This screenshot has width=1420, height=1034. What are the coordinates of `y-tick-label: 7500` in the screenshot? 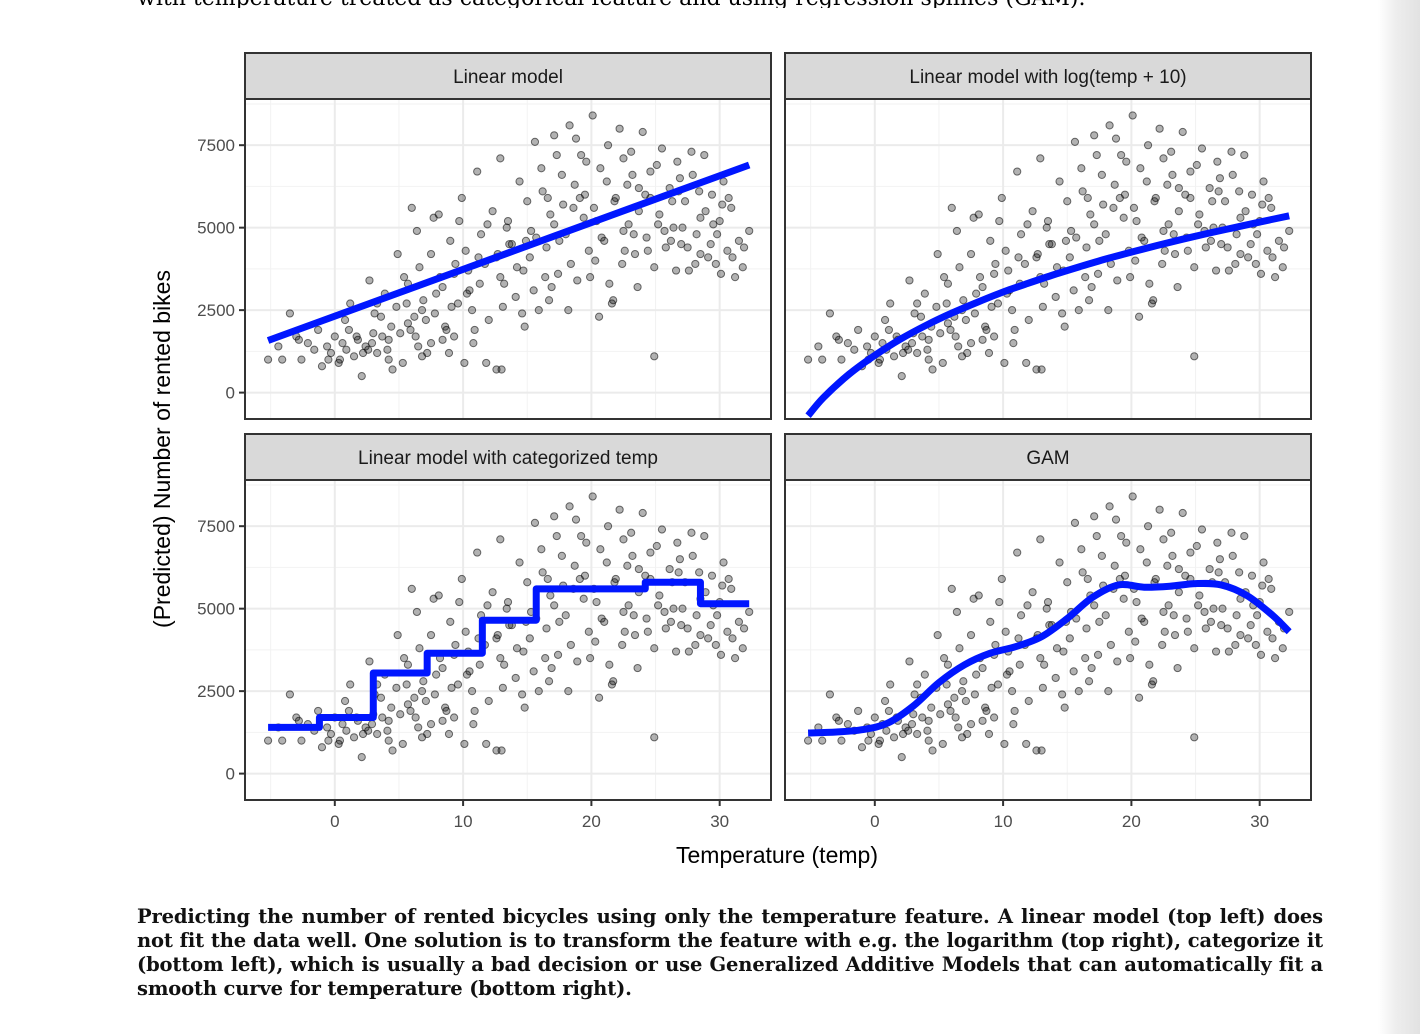 It's located at (216, 526).